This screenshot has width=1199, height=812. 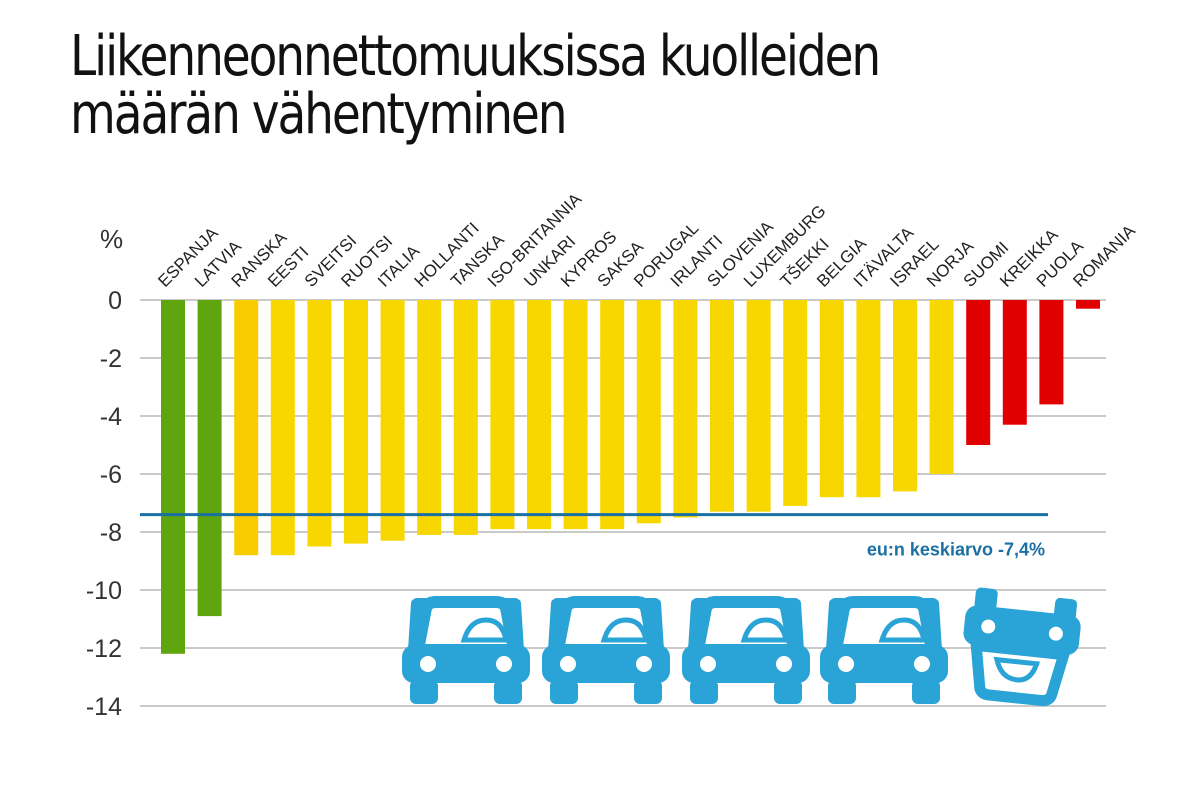 I want to click on y-tick-label: -10, so click(x=104, y=591).